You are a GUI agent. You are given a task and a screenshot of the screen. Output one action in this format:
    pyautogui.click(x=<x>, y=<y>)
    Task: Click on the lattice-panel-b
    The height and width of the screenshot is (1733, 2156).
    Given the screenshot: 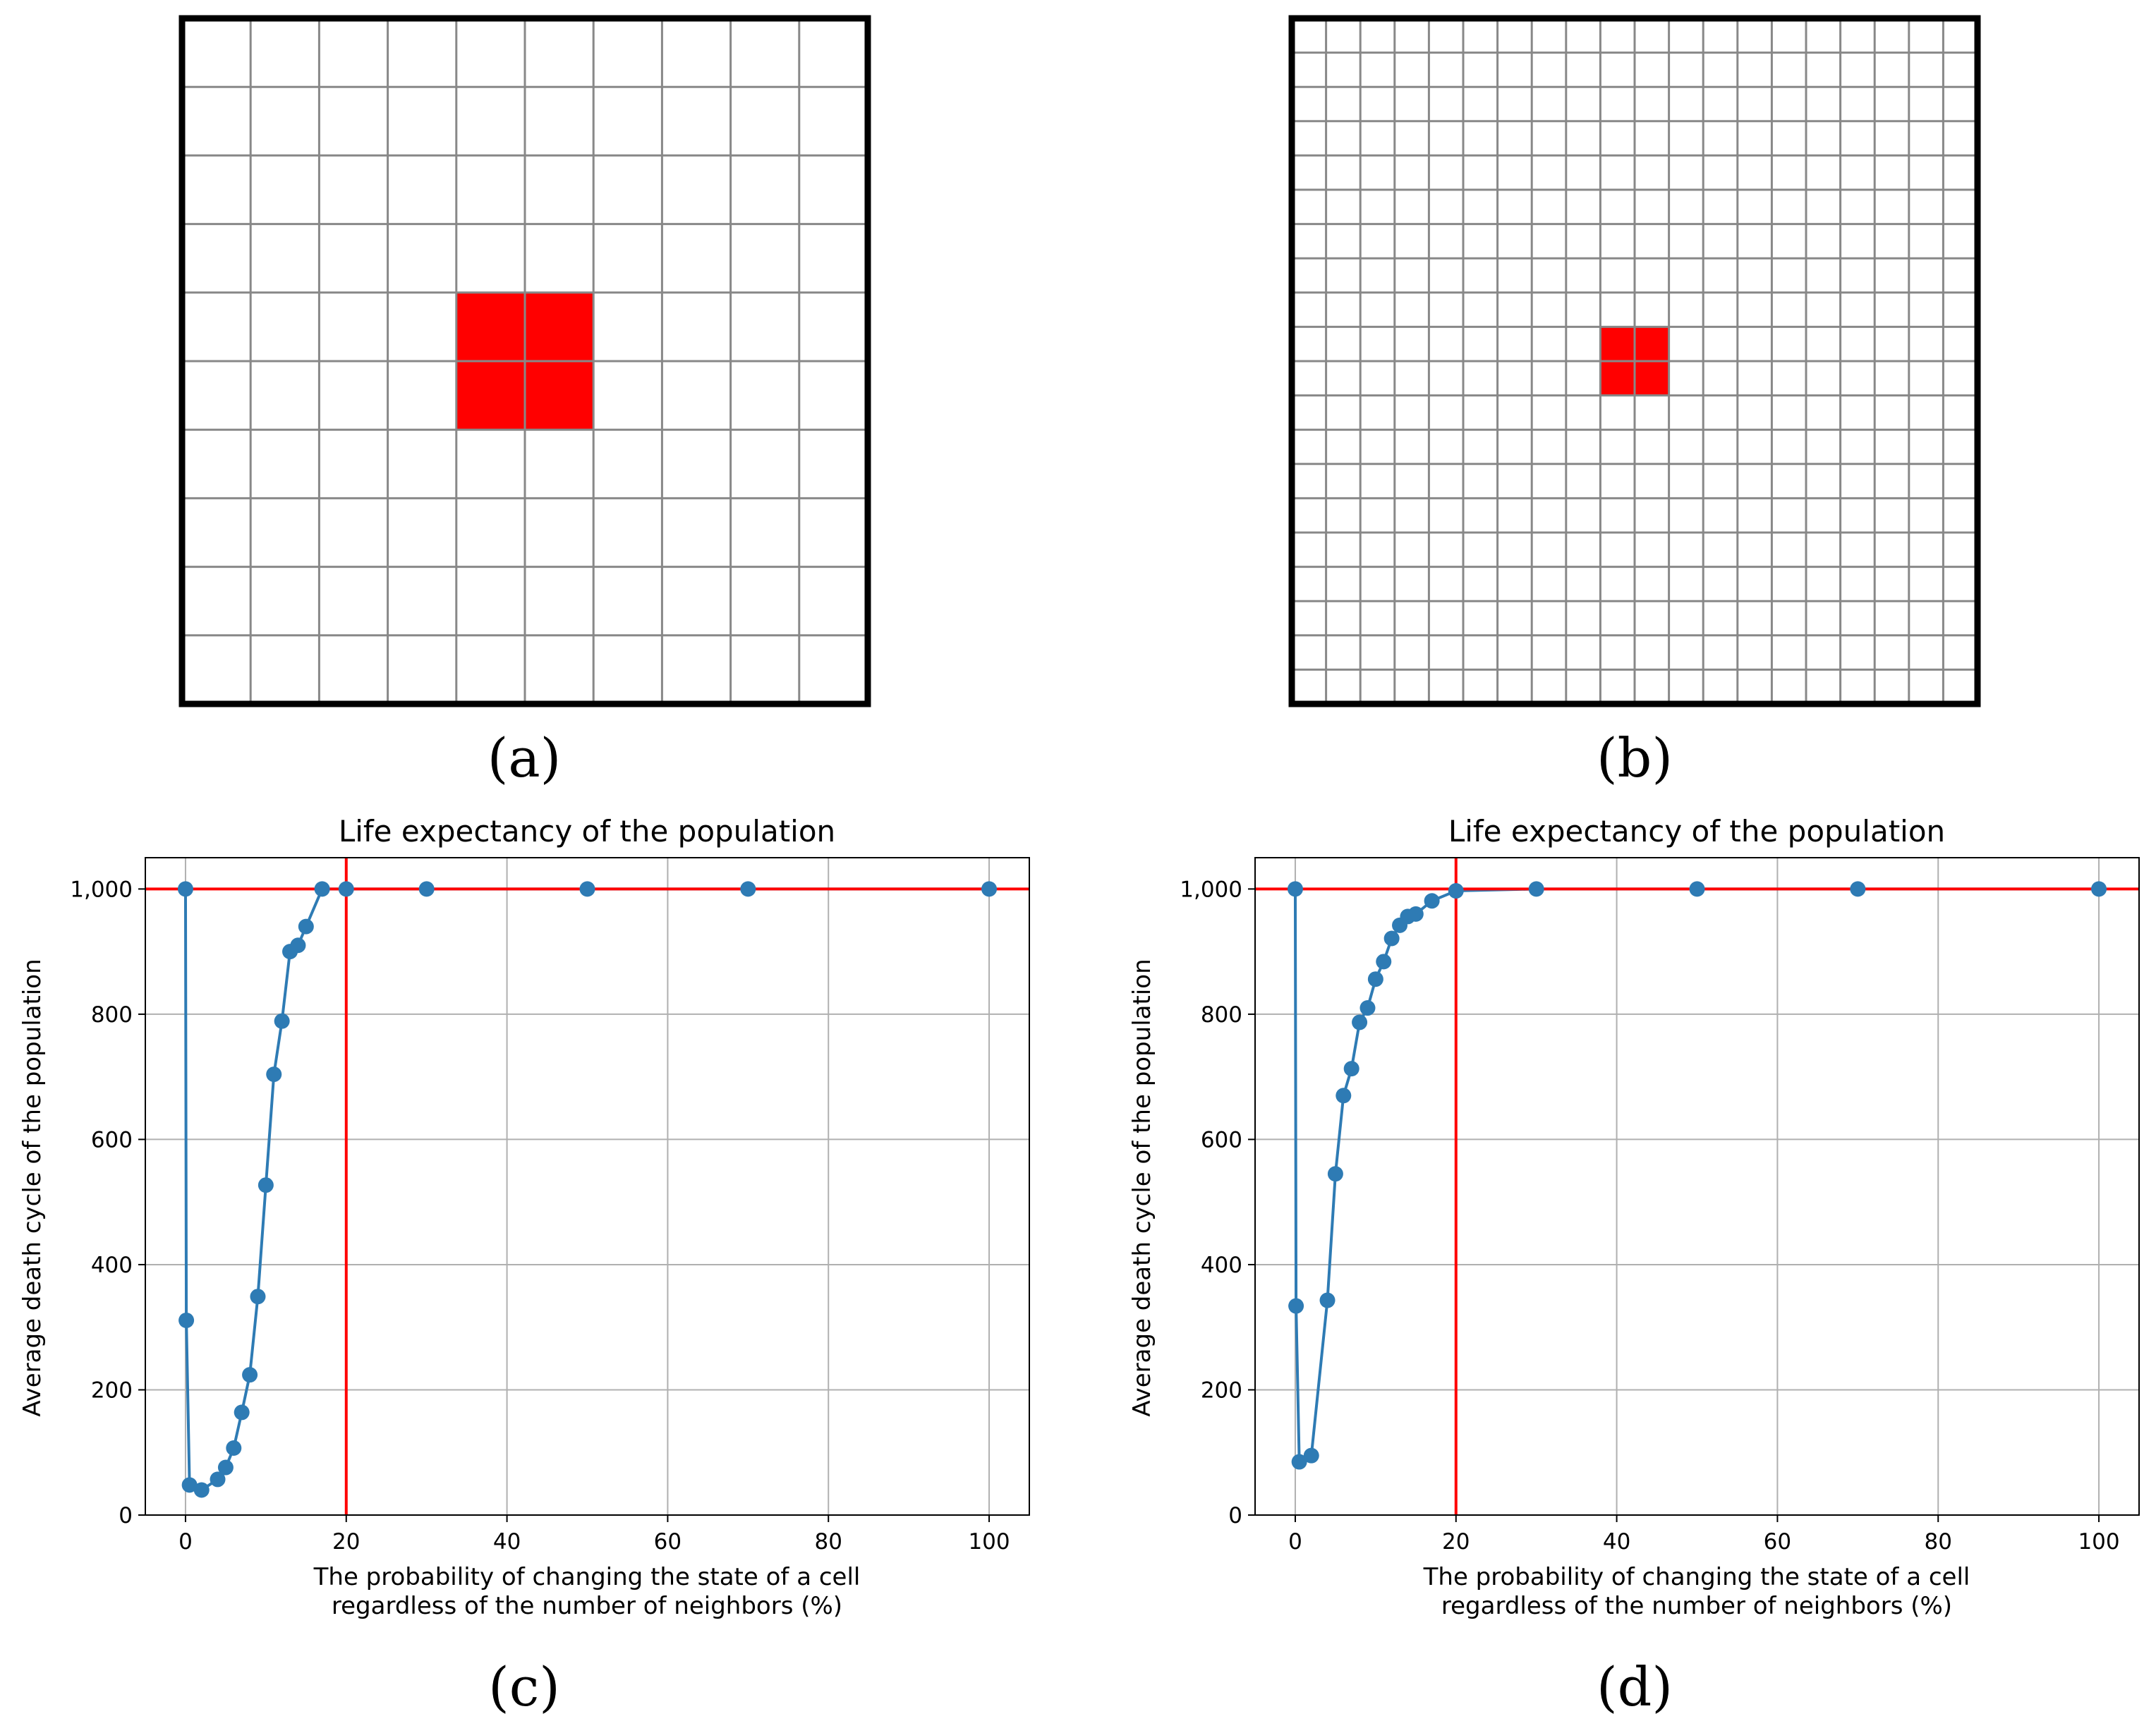 What is the action you would take?
    pyautogui.click(x=1634, y=361)
    